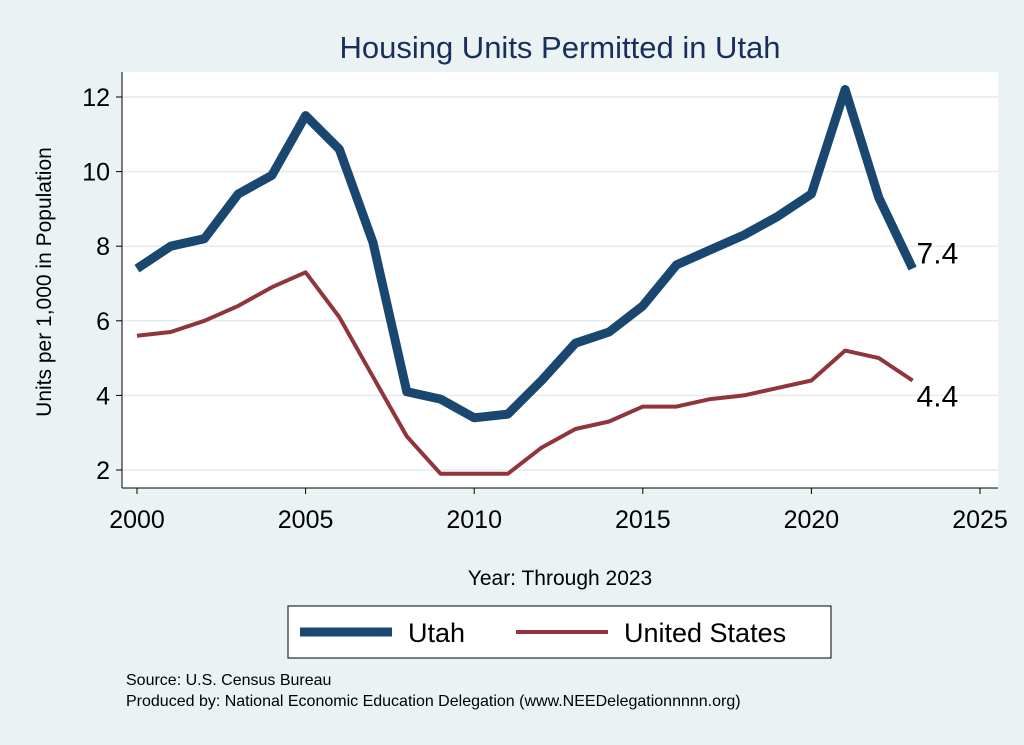 The width and height of the screenshot is (1024, 745). Describe the element at coordinates (559, 47) in the screenshot. I see `chart-title: Housing Units Permitted in Utah` at that location.